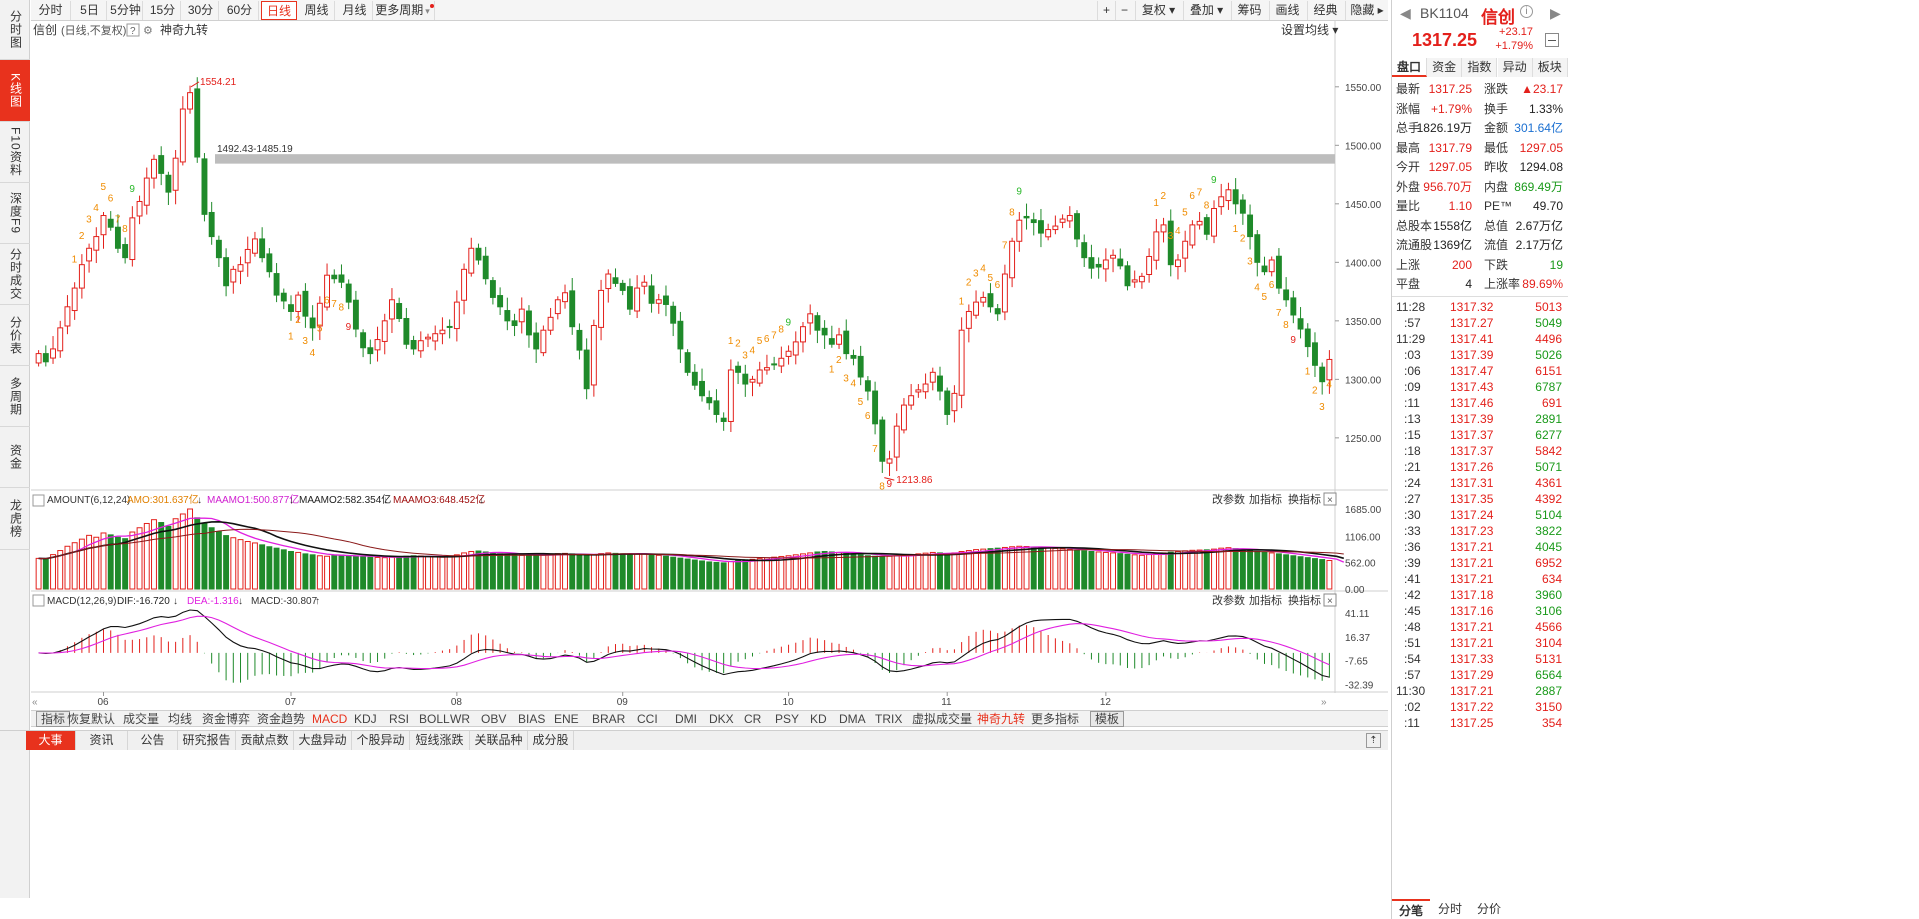 Image resolution: width=1919 pixels, height=919 pixels. I want to click on prev-stock-icon: ◀, so click(1405, 13).